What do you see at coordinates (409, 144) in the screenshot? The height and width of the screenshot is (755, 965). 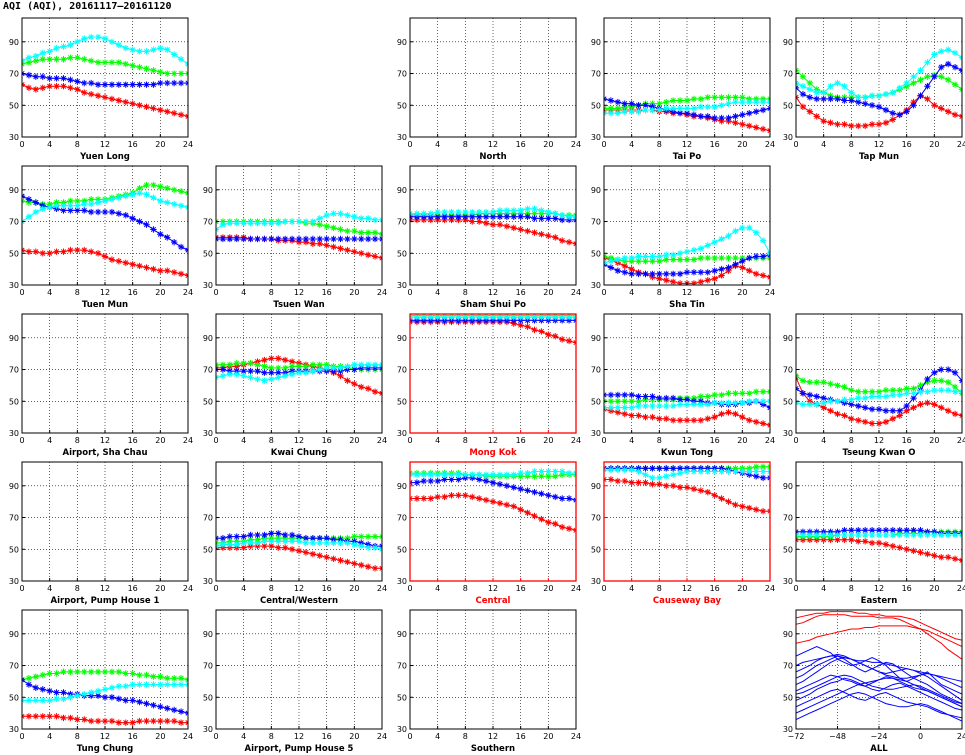 I see `panel-north-xtick-label: 0` at bounding box center [409, 144].